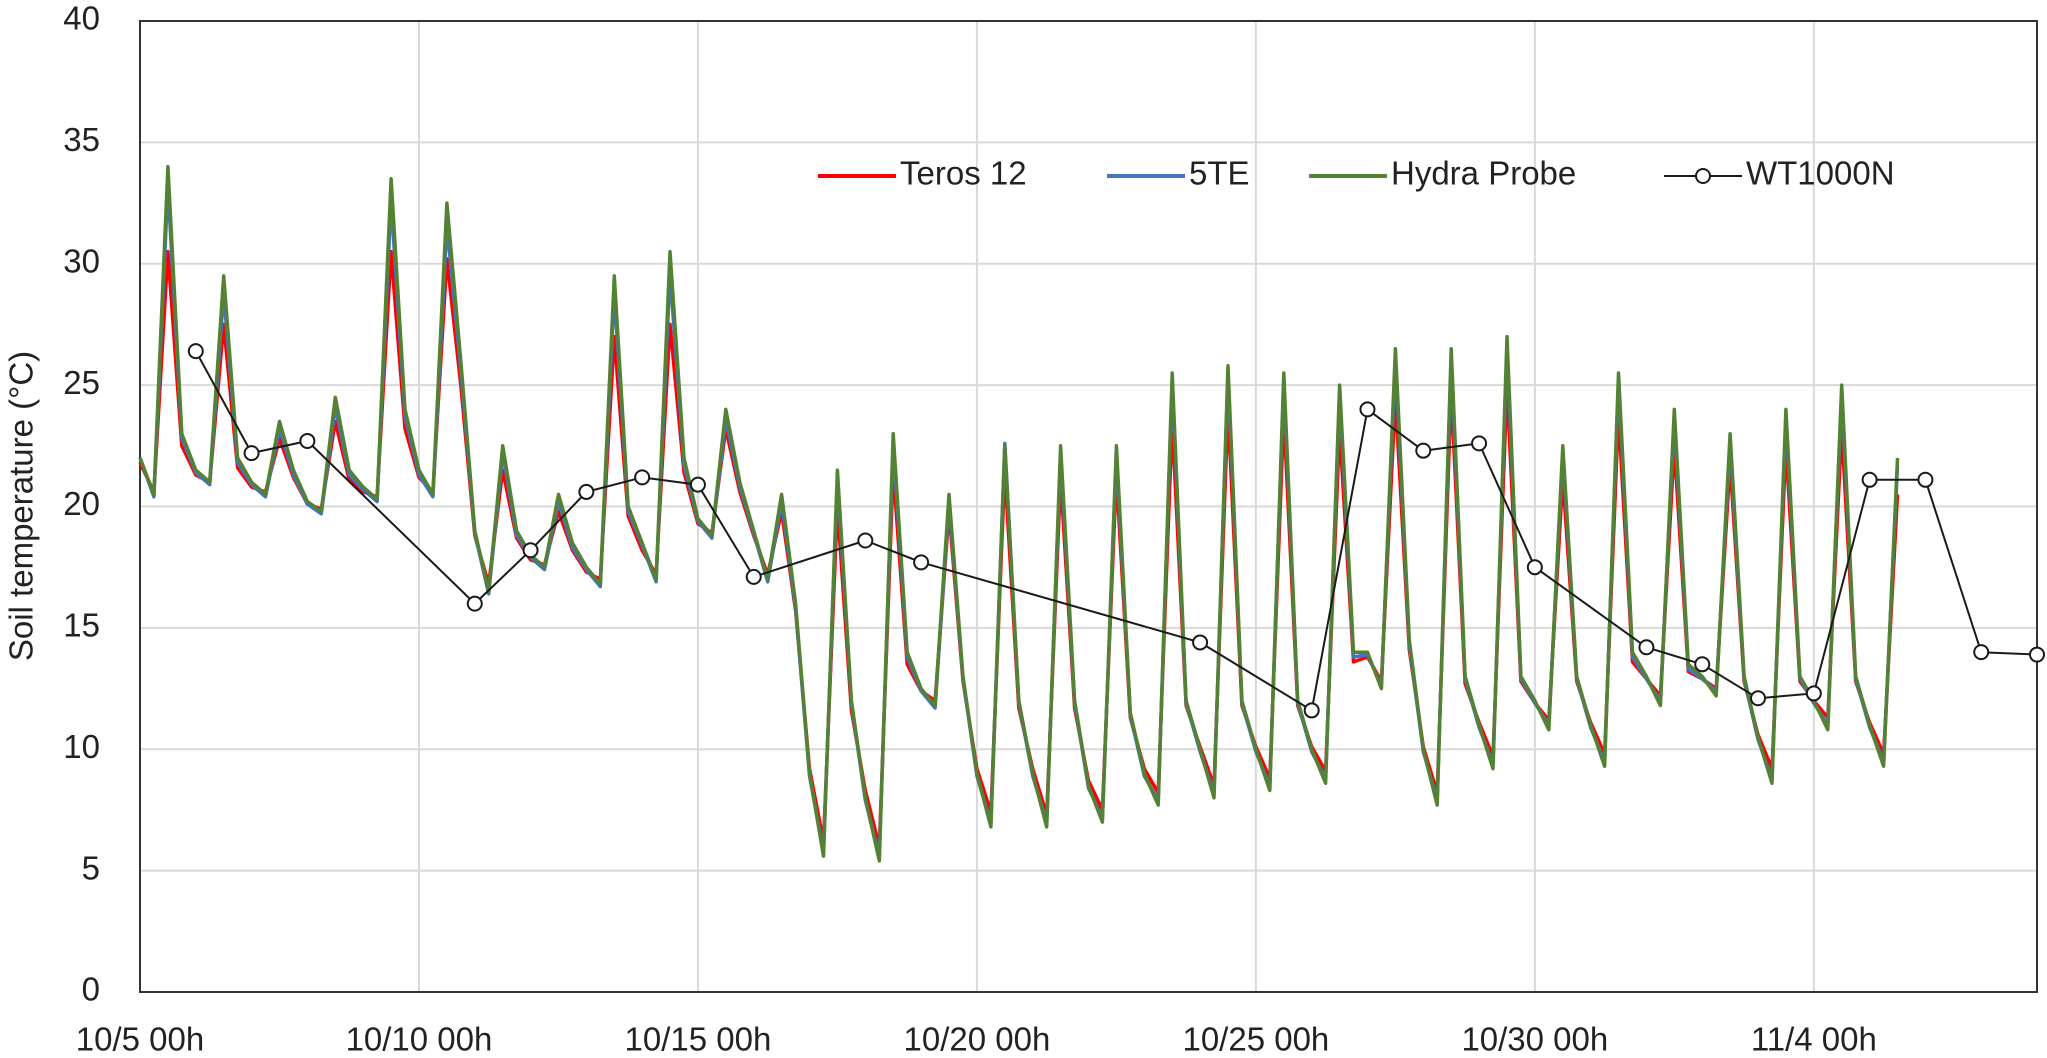  What do you see at coordinates (1703, 176) in the screenshot?
I see `legend-marker` at bounding box center [1703, 176].